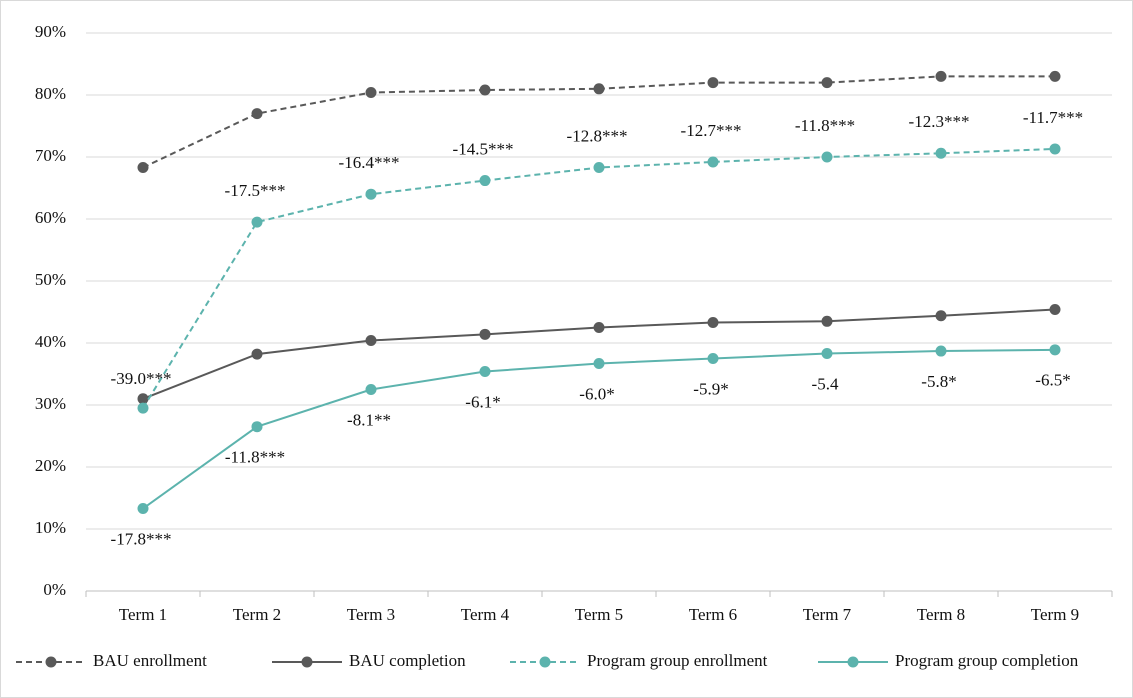  I want to click on annotation: -5.9*, so click(710, 388).